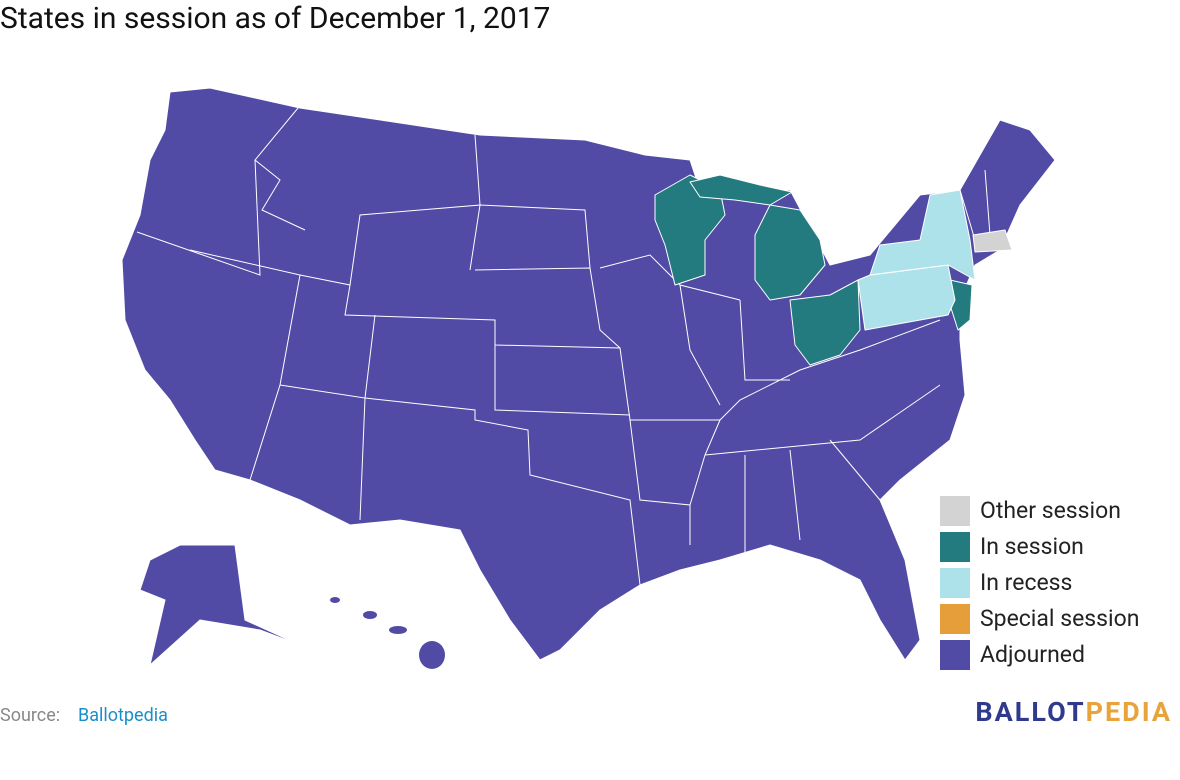 This screenshot has width=1180, height=780. What do you see at coordinates (1026, 582) in the screenshot?
I see `legend-label: In recess` at bounding box center [1026, 582].